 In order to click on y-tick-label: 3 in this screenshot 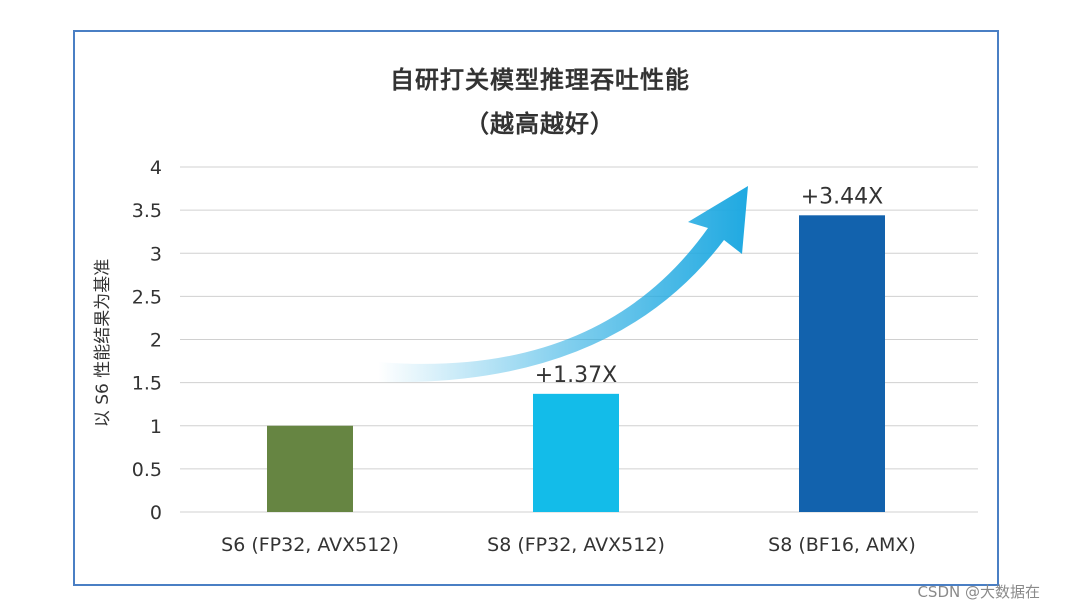, I will do `click(156, 254)`.